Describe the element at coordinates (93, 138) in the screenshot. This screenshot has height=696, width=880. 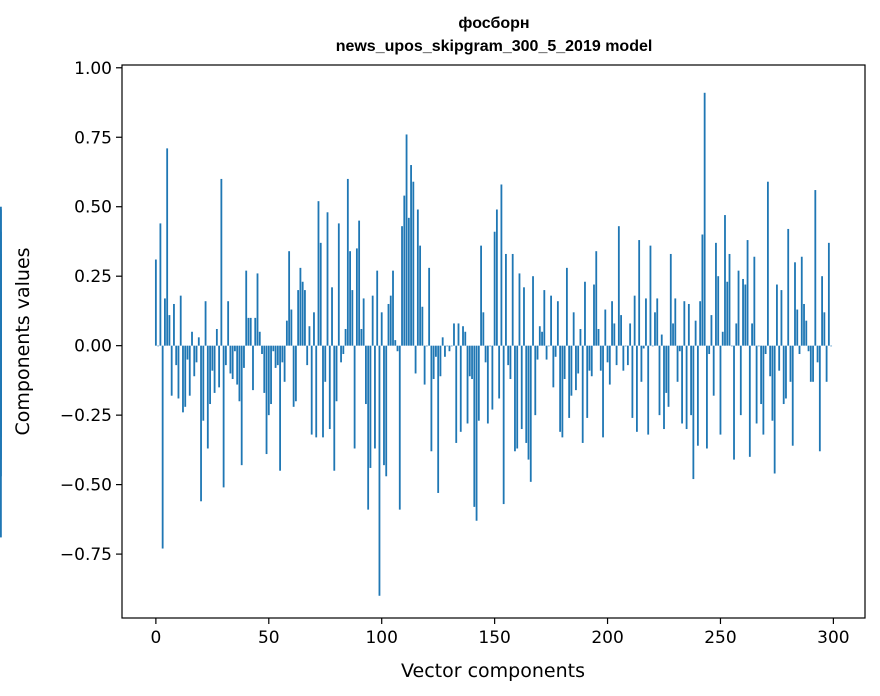
I see `y-tick-label: 0.75` at that location.